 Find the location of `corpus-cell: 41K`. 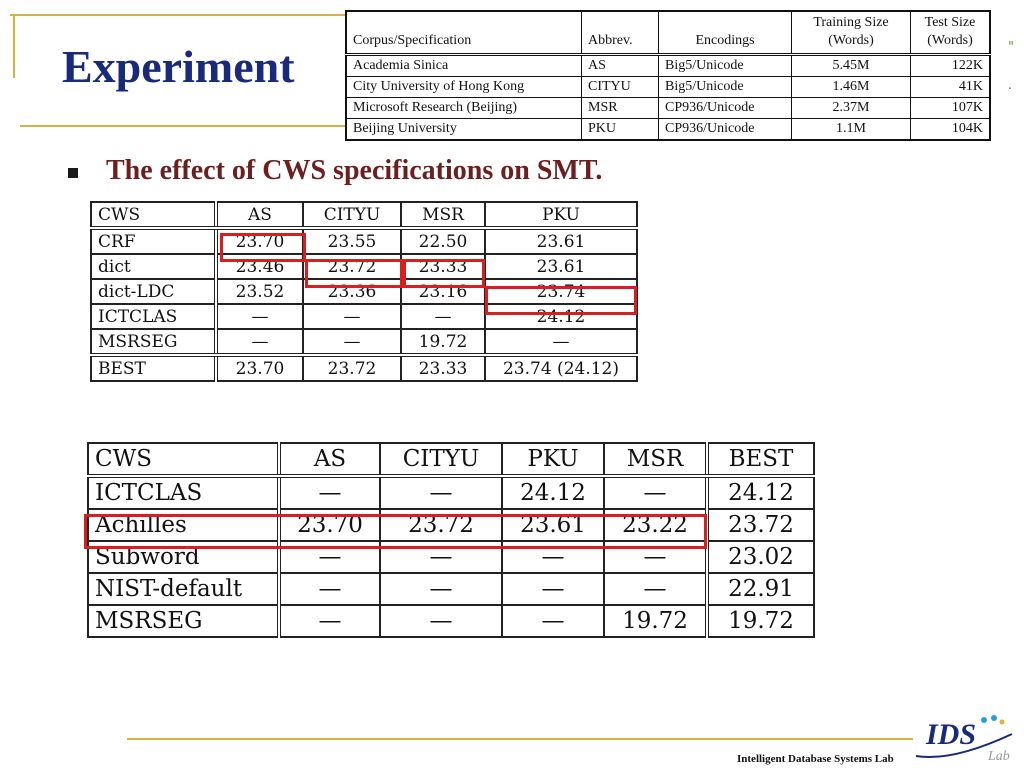

corpus-cell: 41K is located at coordinates (950, 87).